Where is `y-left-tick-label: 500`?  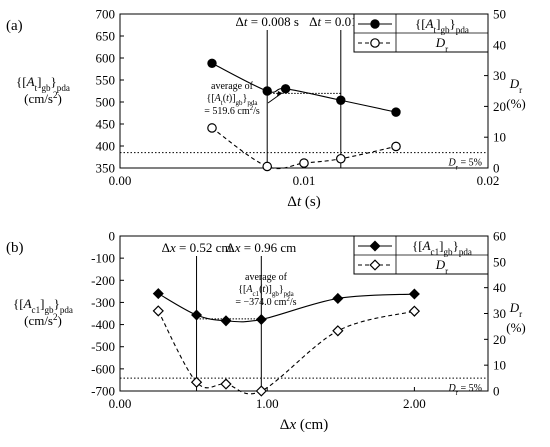
y-left-tick-label: 500 is located at coordinates (106, 102).